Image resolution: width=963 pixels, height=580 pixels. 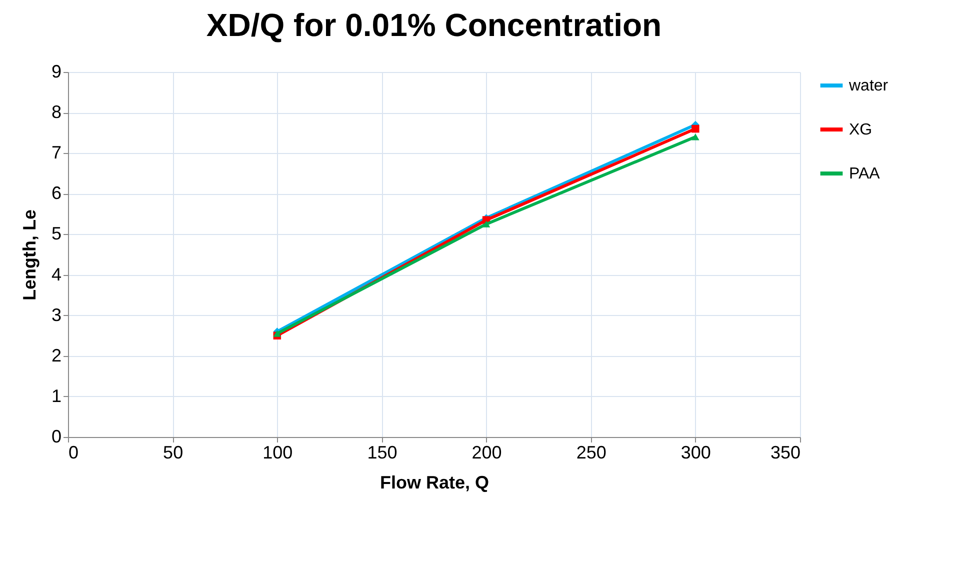 What do you see at coordinates (56, 72) in the screenshot?
I see `y-tick-label: 9` at bounding box center [56, 72].